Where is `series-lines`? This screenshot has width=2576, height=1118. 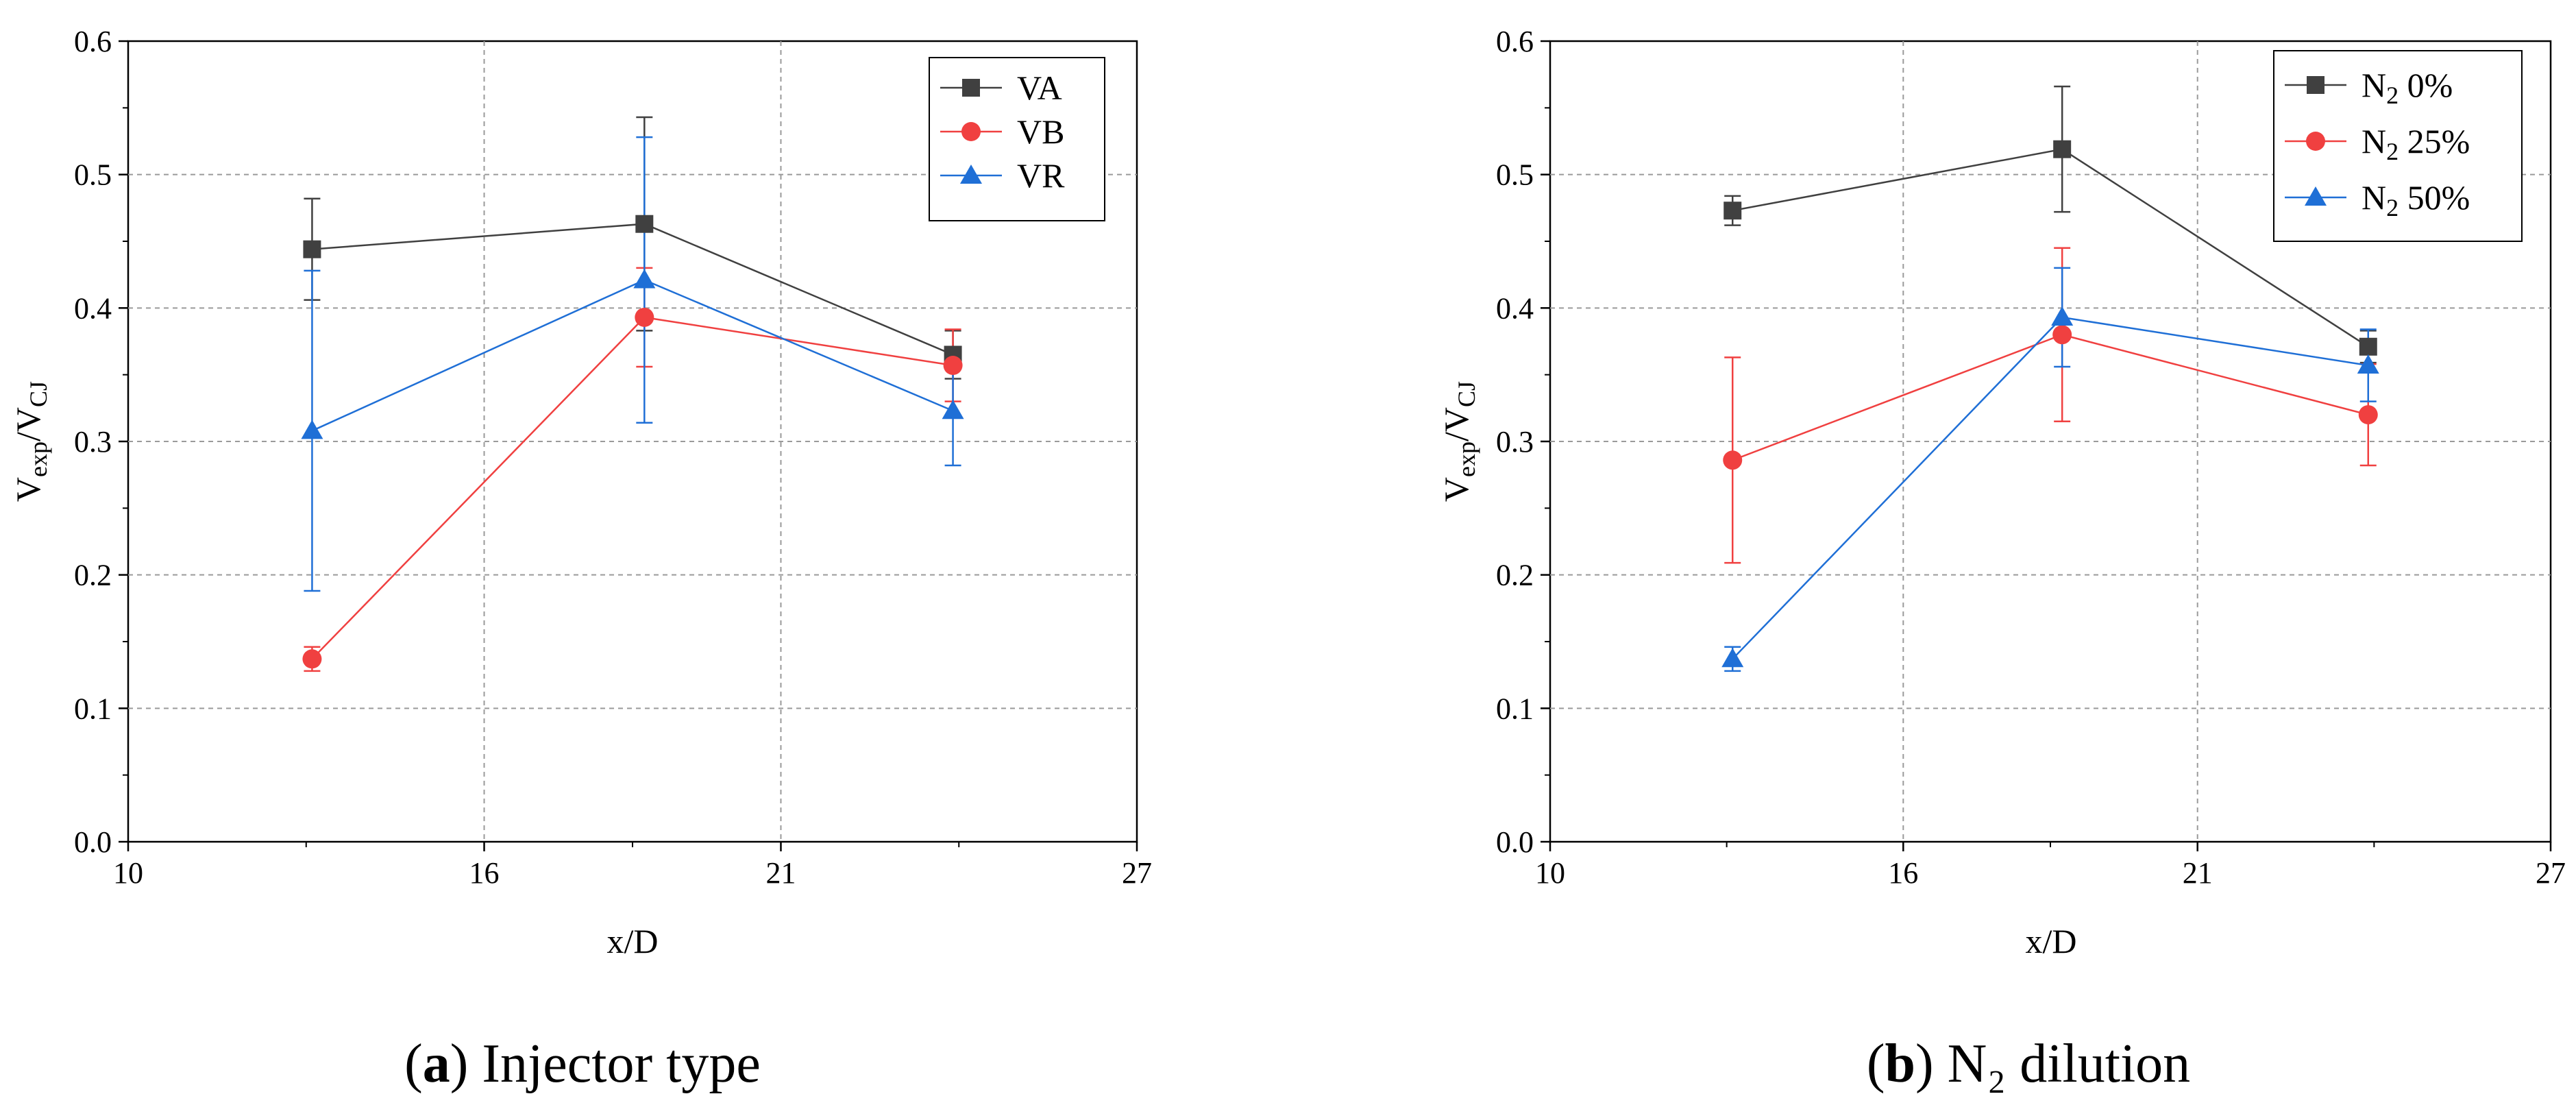
series-lines is located at coordinates (2051, 404).